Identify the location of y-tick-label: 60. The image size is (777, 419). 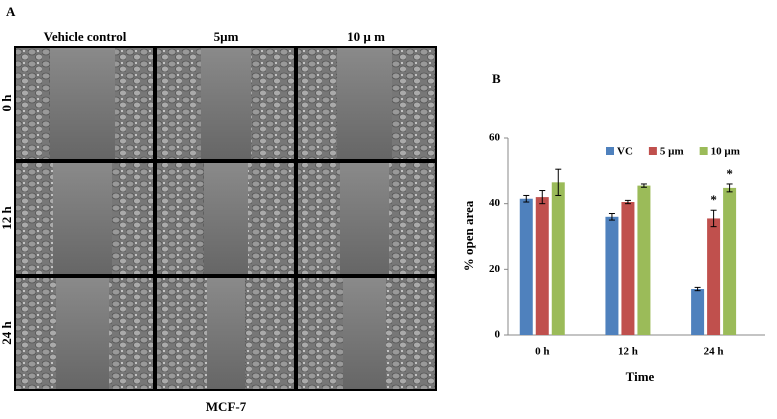
(495, 138).